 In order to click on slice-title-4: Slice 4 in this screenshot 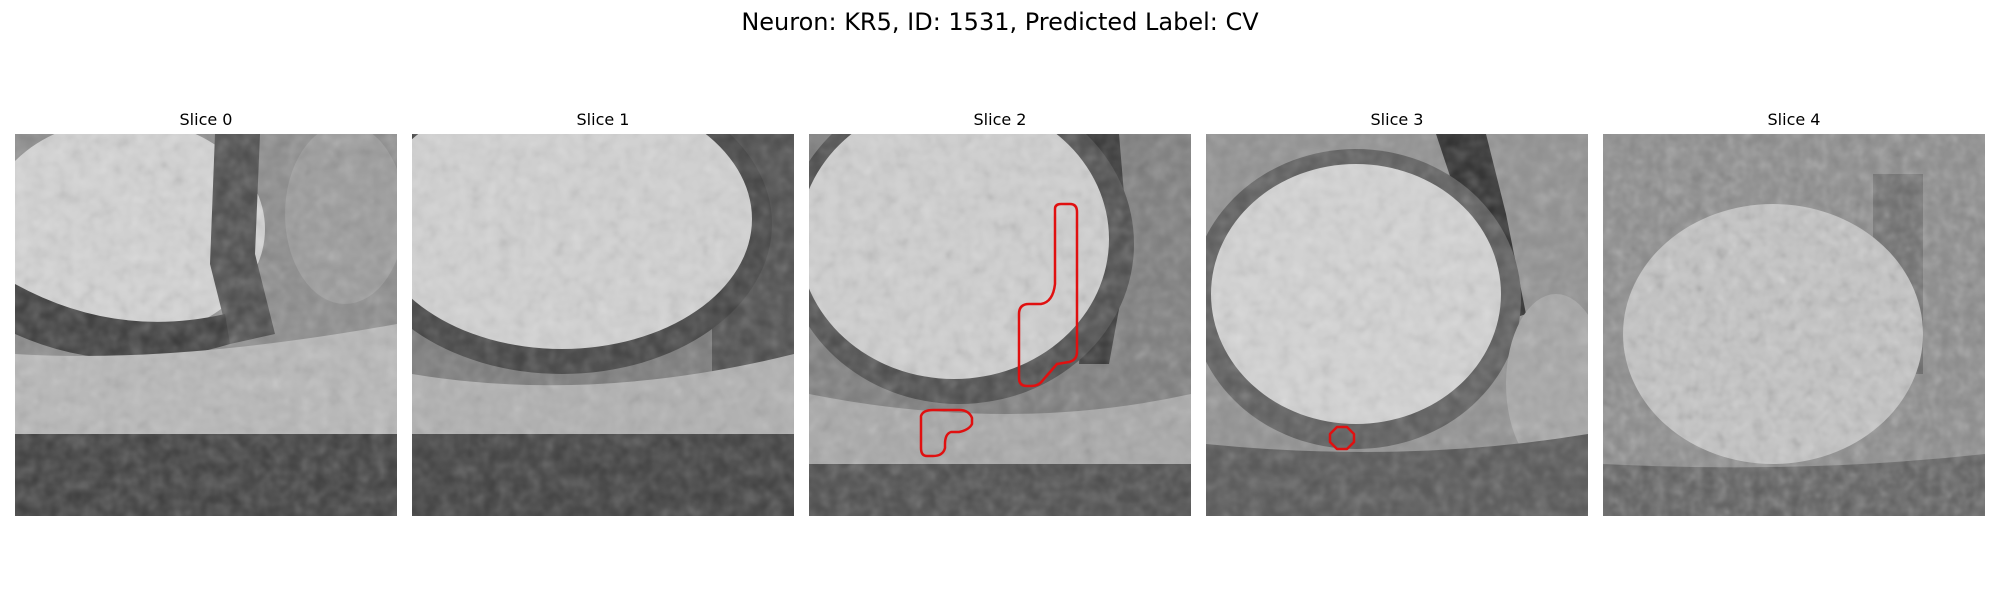, I will do `click(1794, 119)`.